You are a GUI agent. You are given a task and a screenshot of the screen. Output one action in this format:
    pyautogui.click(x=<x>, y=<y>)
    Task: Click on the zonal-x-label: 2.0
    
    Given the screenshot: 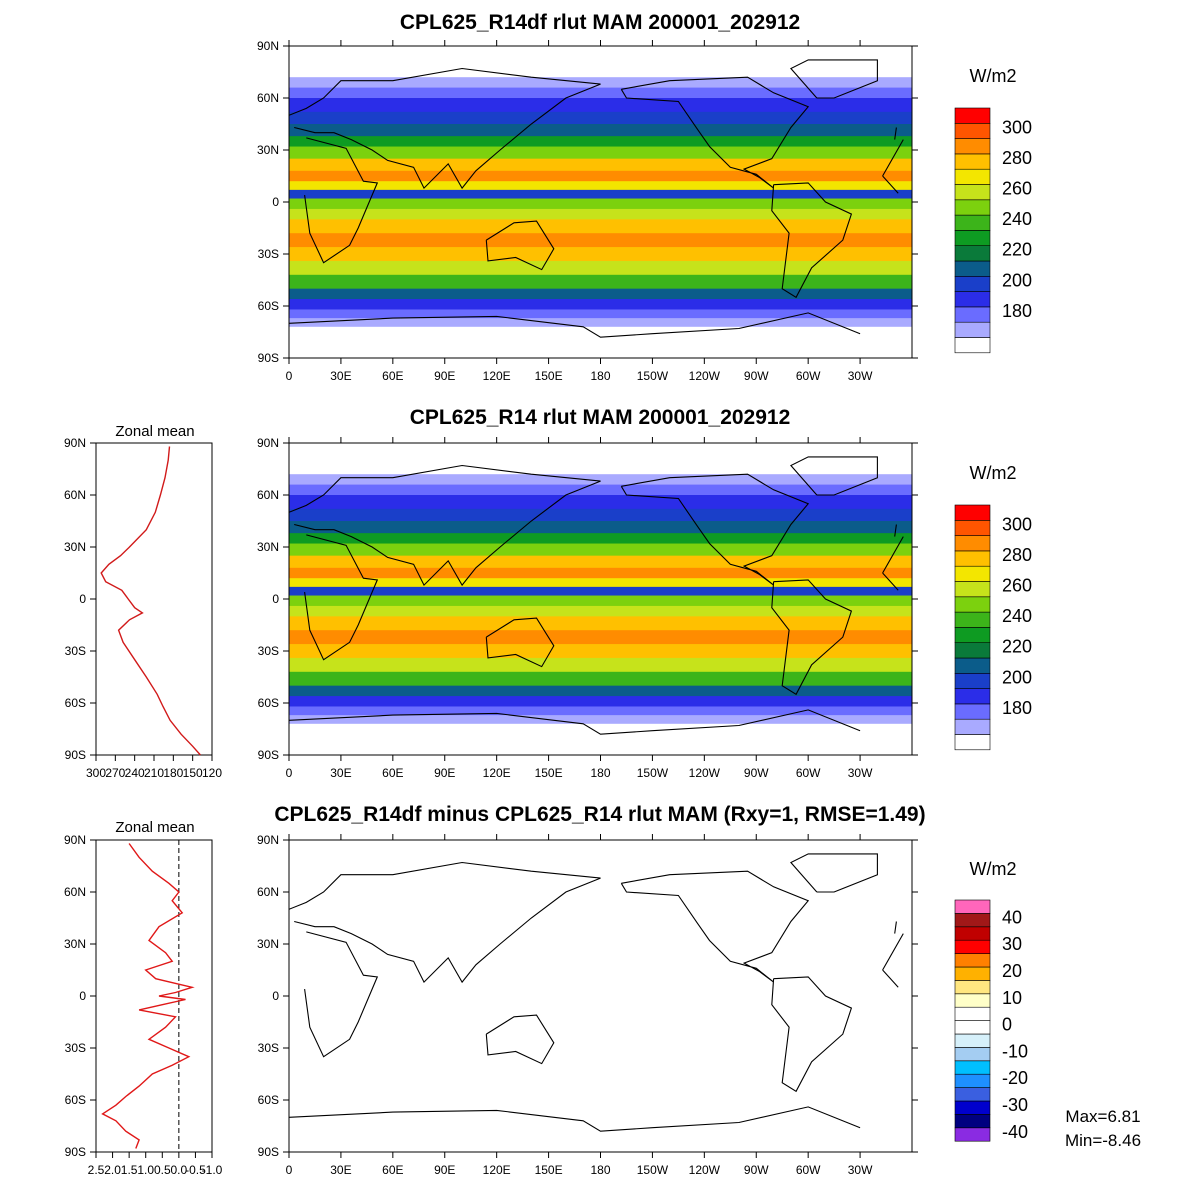 What is the action you would take?
    pyautogui.click(x=112, y=1170)
    